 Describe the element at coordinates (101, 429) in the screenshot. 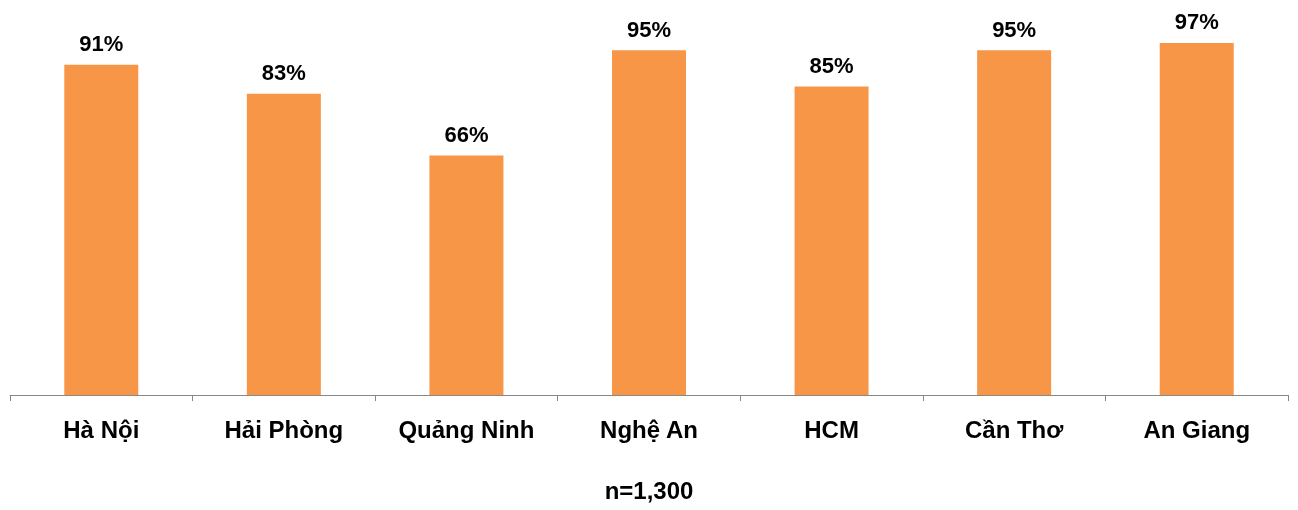

I see `x-tick-label: Hà Nội` at that location.